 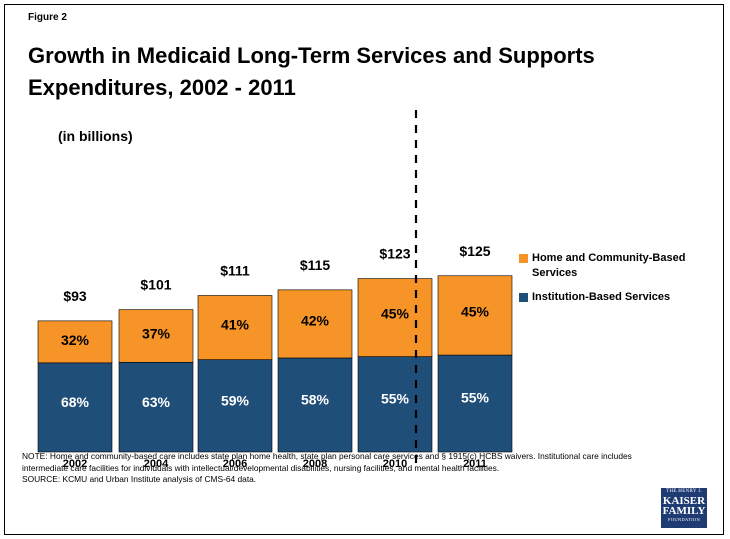 I want to click on bar-home-community-2006, so click(x=235, y=327).